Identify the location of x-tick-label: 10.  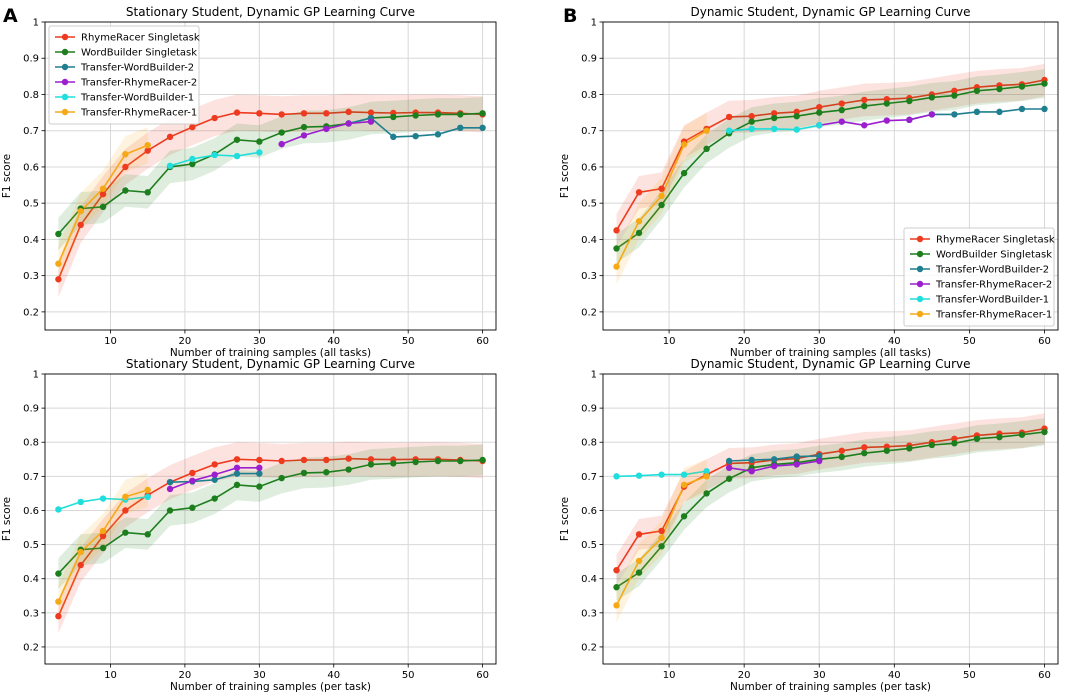
(669, 341).